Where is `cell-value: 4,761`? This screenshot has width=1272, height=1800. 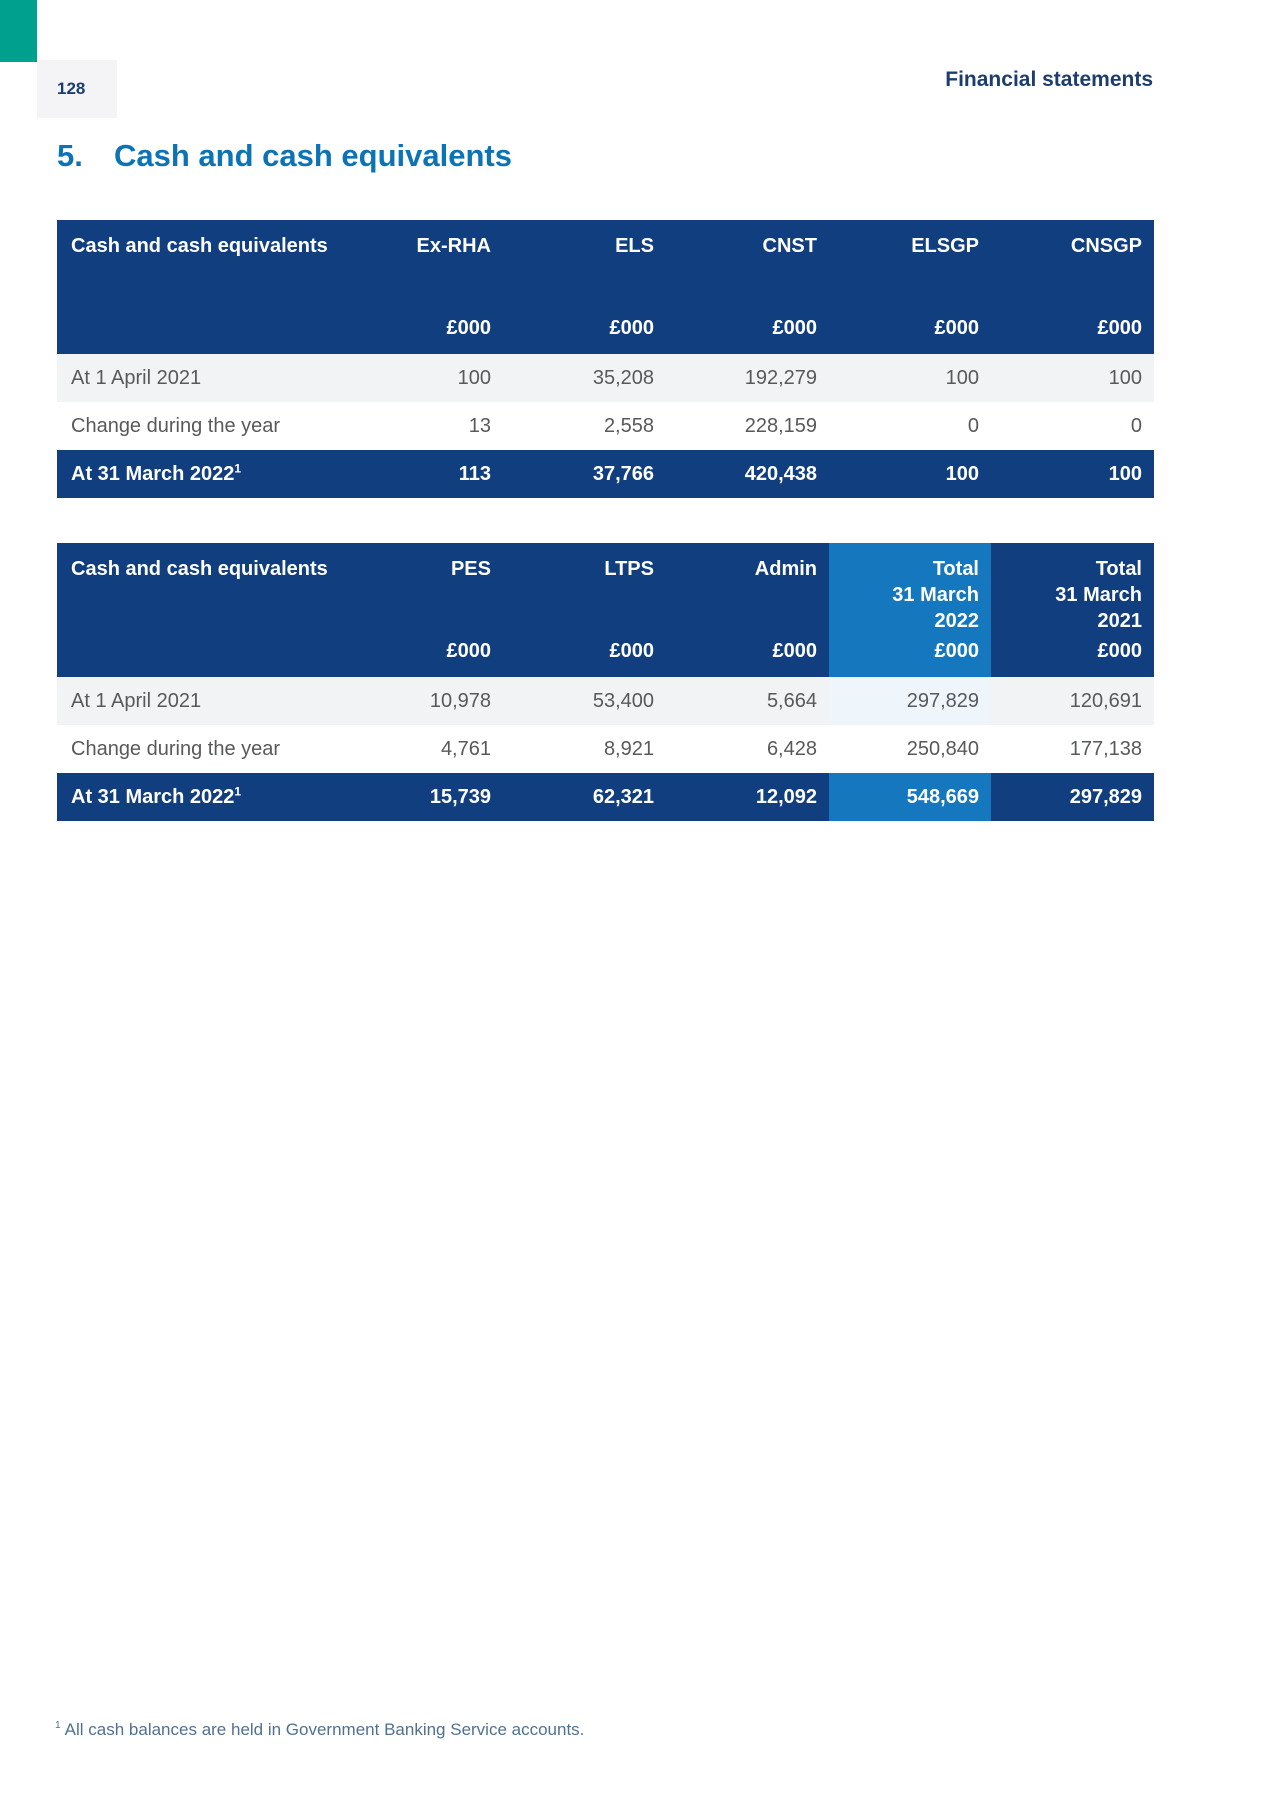
cell-value: 4,761 is located at coordinates (421, 749).